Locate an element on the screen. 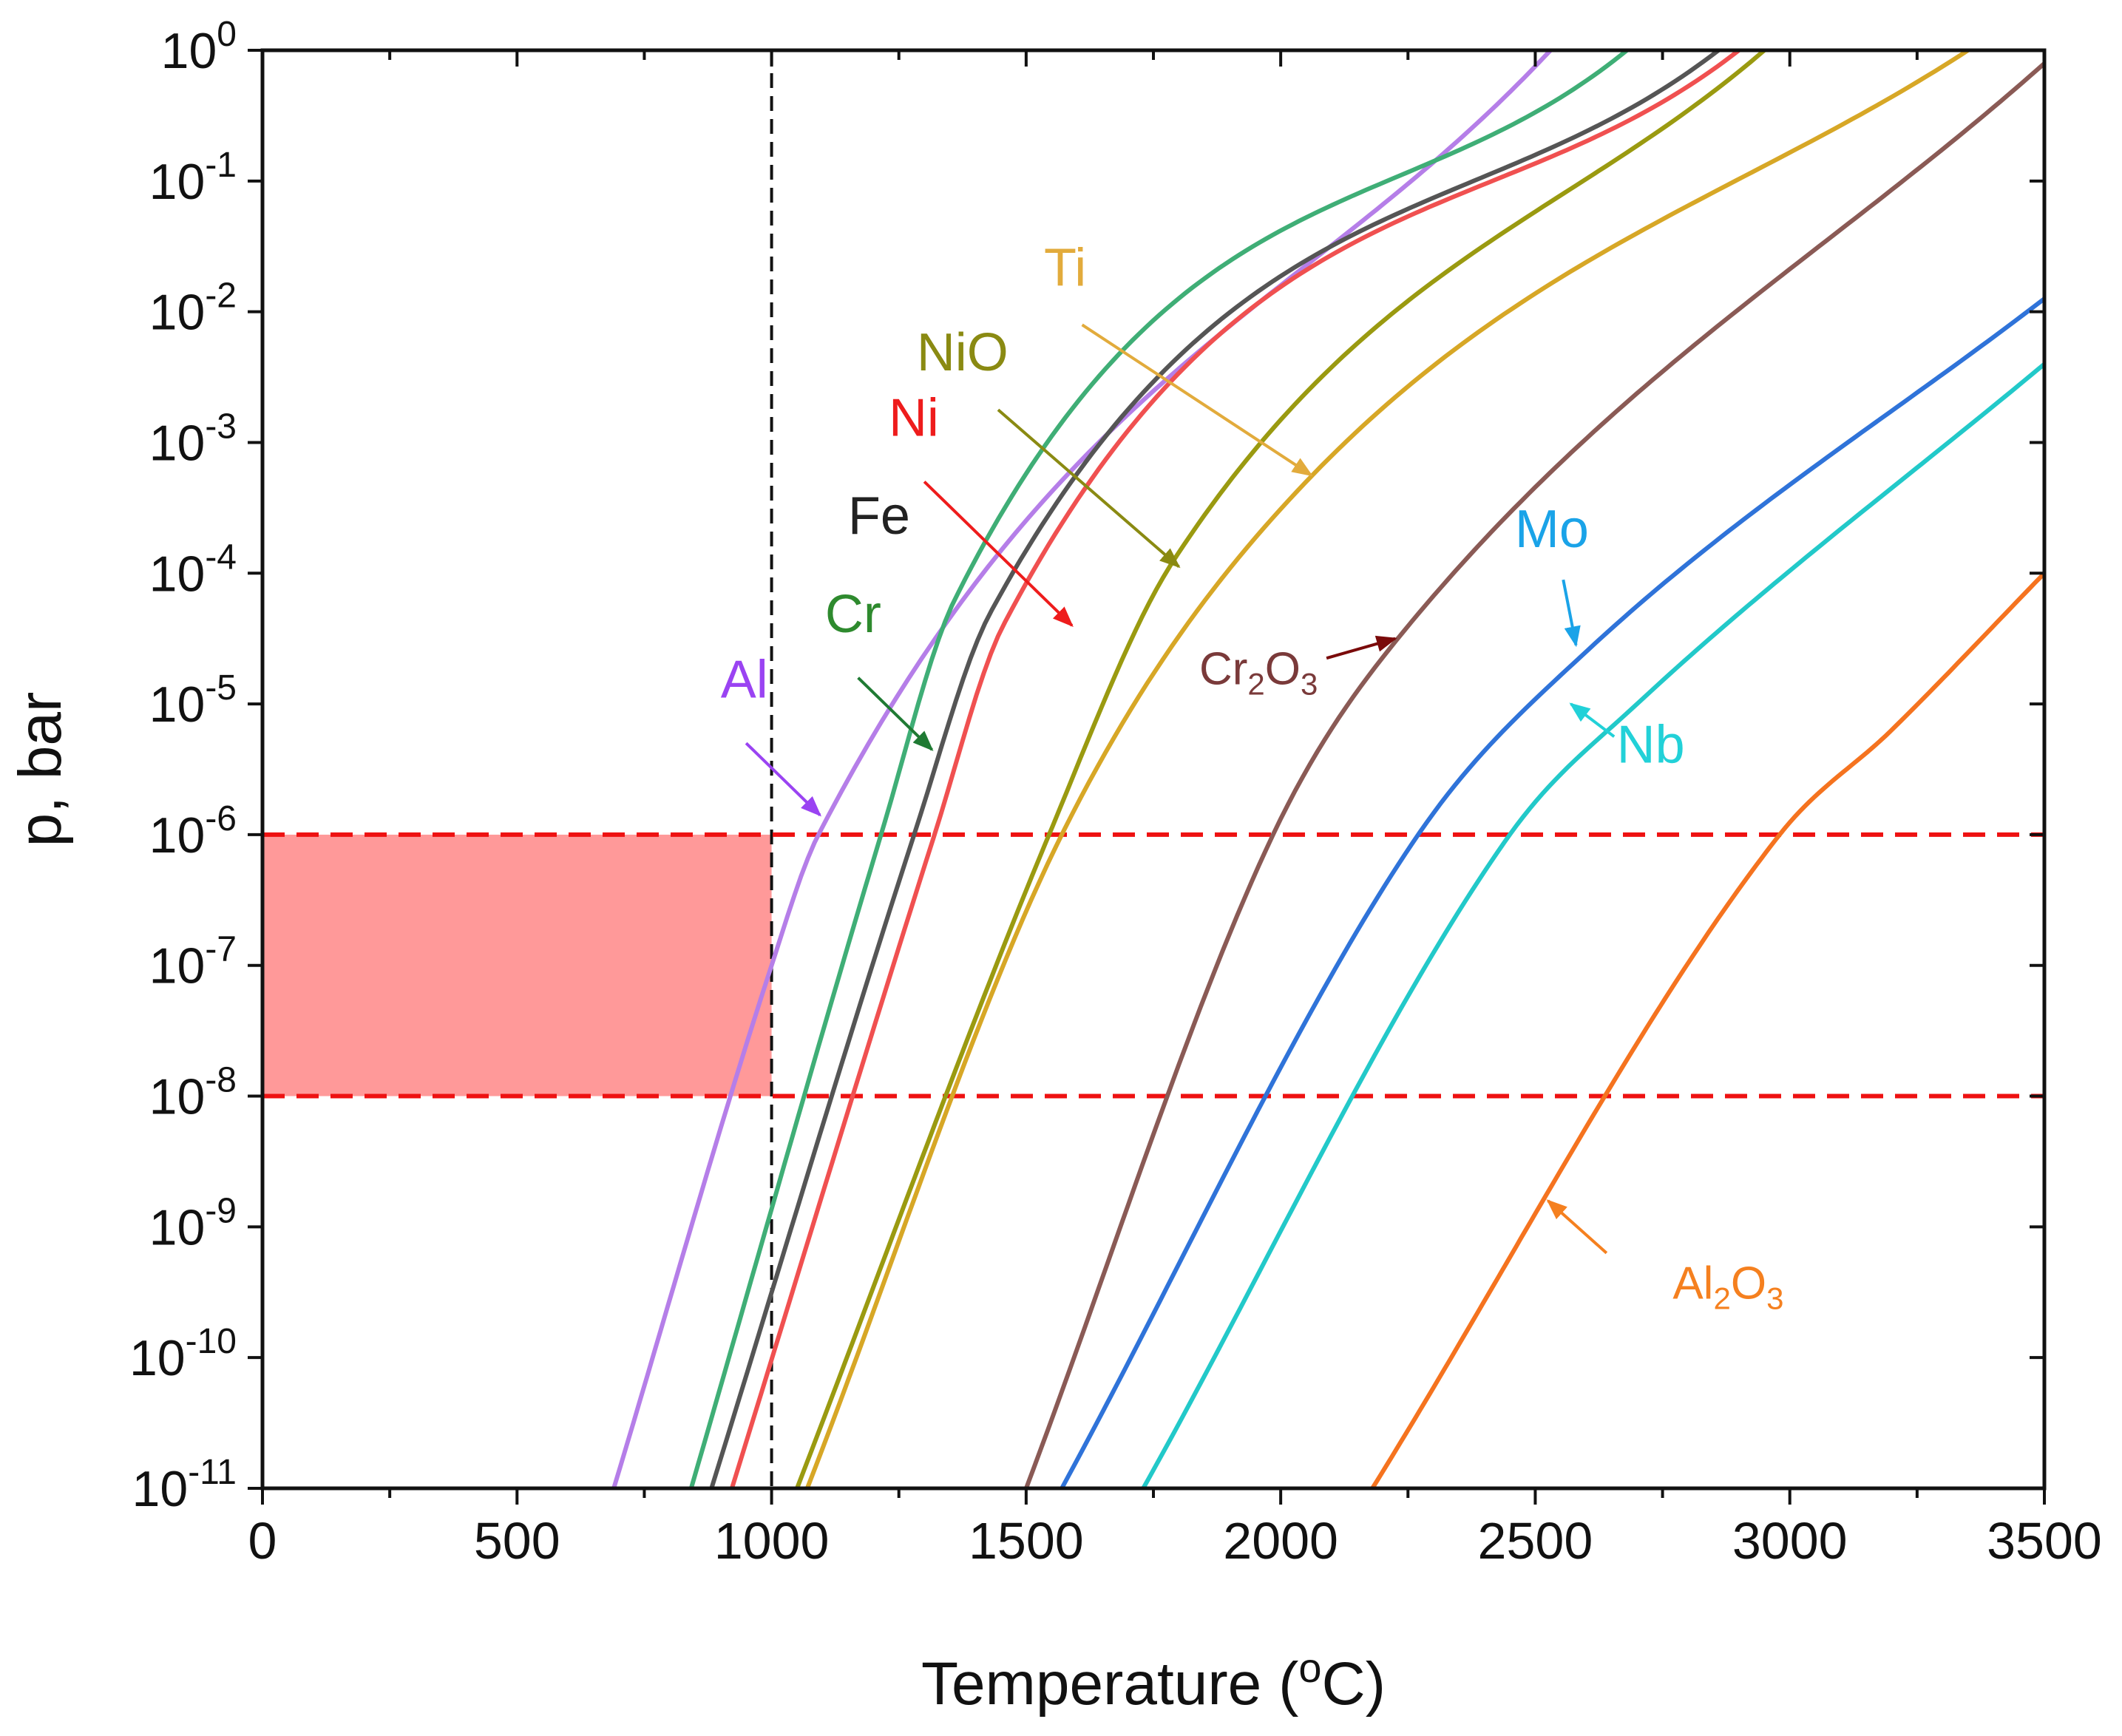 Image resolution: width=2122 pixels, height=1736 pixels. y-tick-label: 10⁻⁷ is located at coordinates (193, 962).